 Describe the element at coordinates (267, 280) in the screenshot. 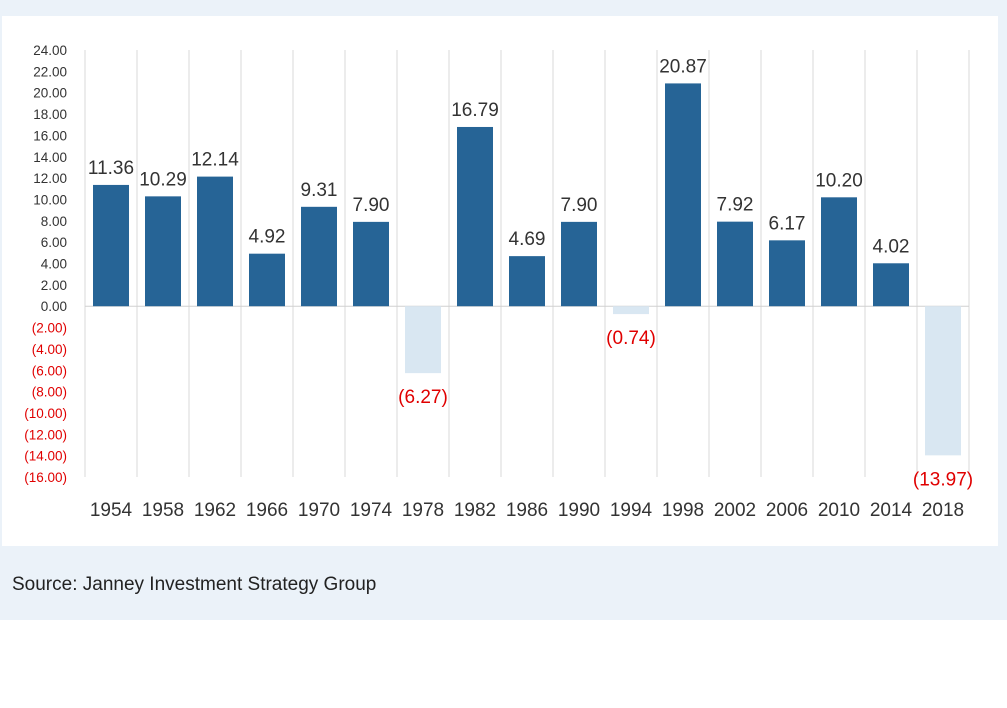

I see `bar-1966` at that location.